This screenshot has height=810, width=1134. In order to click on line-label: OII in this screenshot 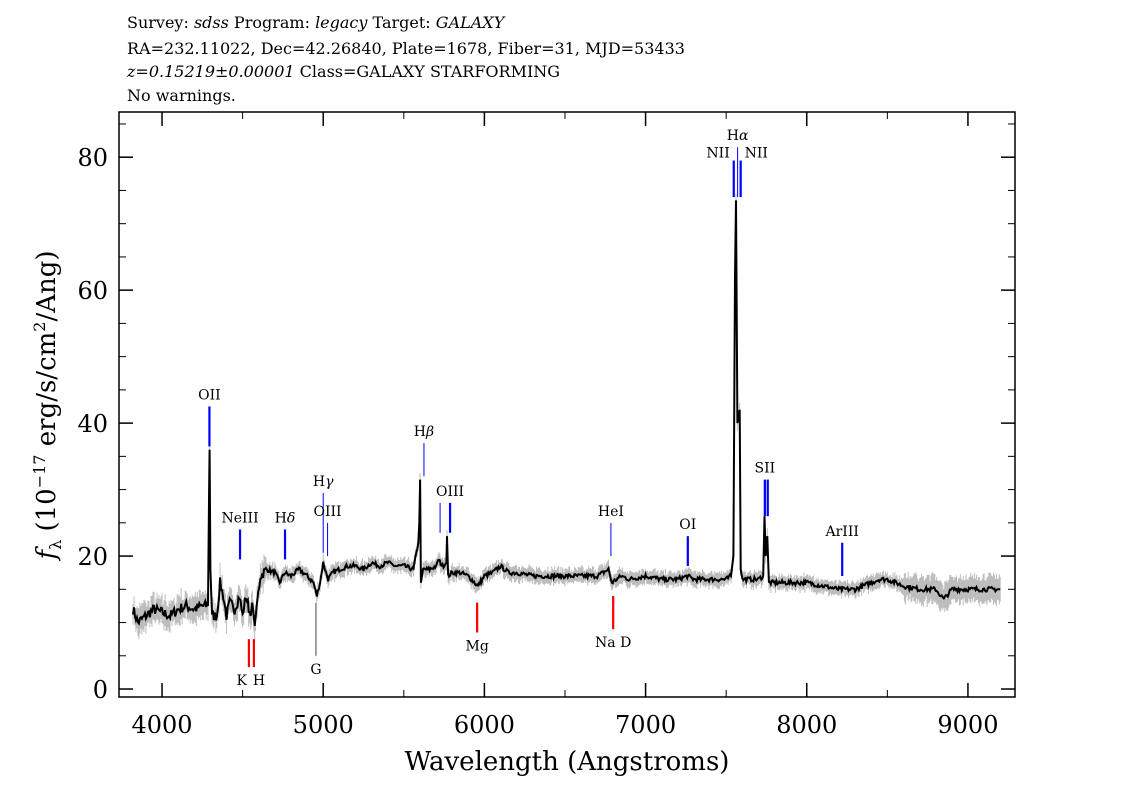, I will do `click(209, 395)`.